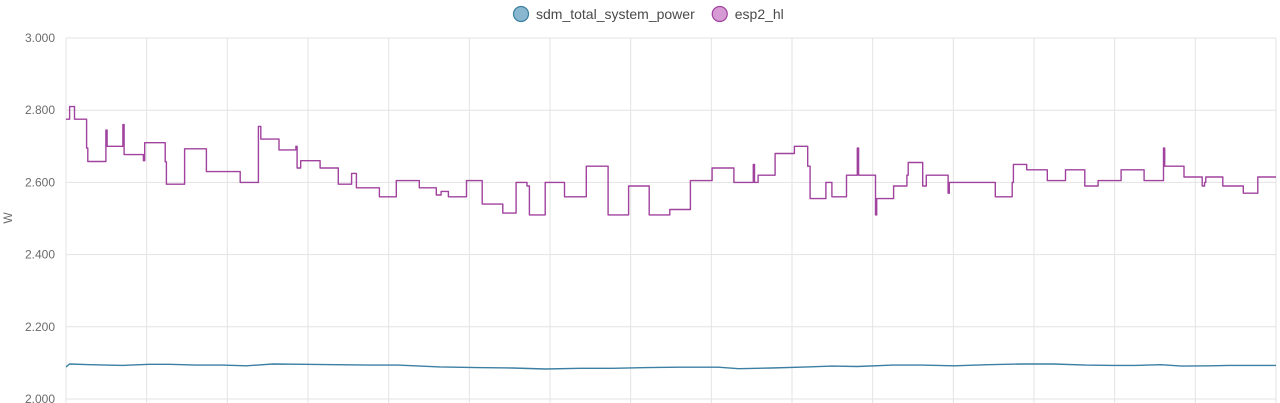 The image size is (1280, 403). I want to click on chart-legend: sdm_total_system_power esp2_hl, so click(648, 14).